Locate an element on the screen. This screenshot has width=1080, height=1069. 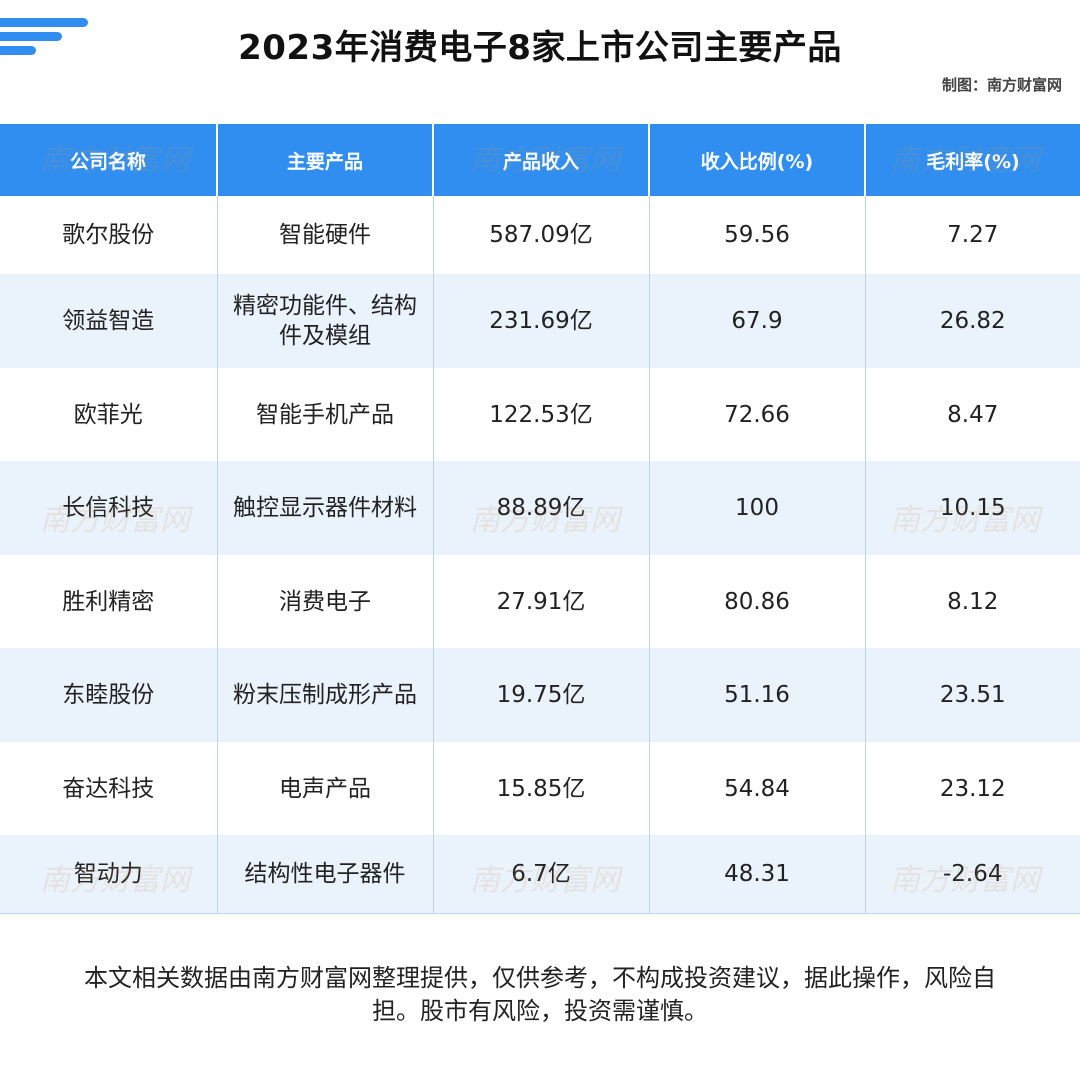
table-row: 领益智造 精密功能件、结构件及模组 231.69亿 67.9 26.82 is located at coordinates (540, 321).